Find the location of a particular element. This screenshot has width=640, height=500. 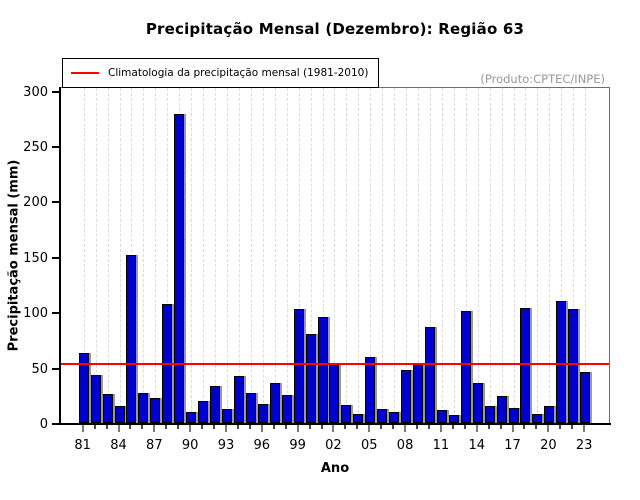

x-tick-label: 23 is located at coordinates (584, 445).